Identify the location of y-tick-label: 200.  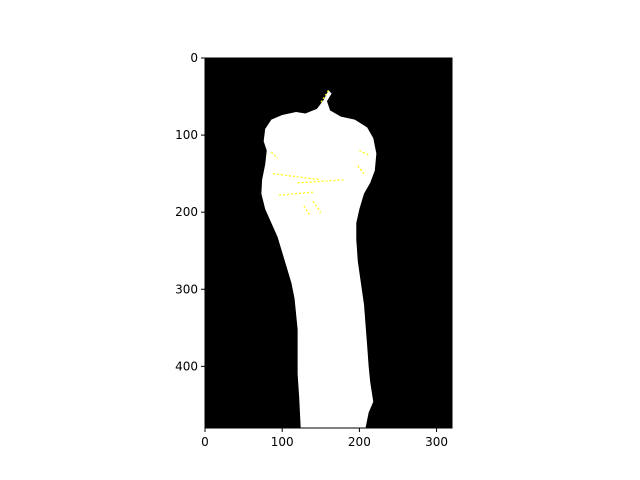
(186, 212).